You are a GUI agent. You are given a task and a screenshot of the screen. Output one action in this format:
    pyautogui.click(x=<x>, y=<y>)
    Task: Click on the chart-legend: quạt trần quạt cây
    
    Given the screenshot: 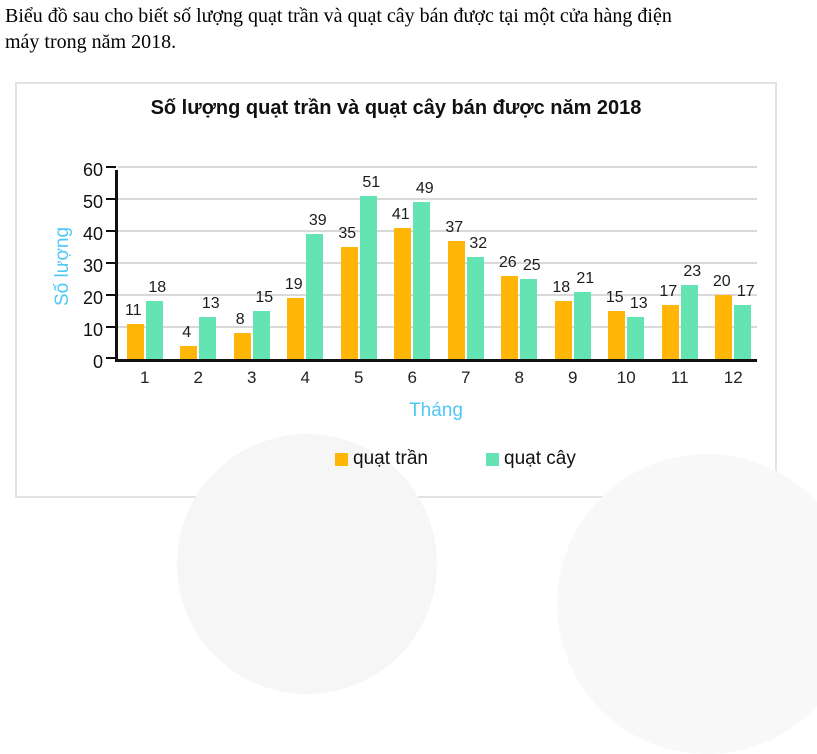 What is the action you would take?
    pyautogui.click(x=455, y=459)
    